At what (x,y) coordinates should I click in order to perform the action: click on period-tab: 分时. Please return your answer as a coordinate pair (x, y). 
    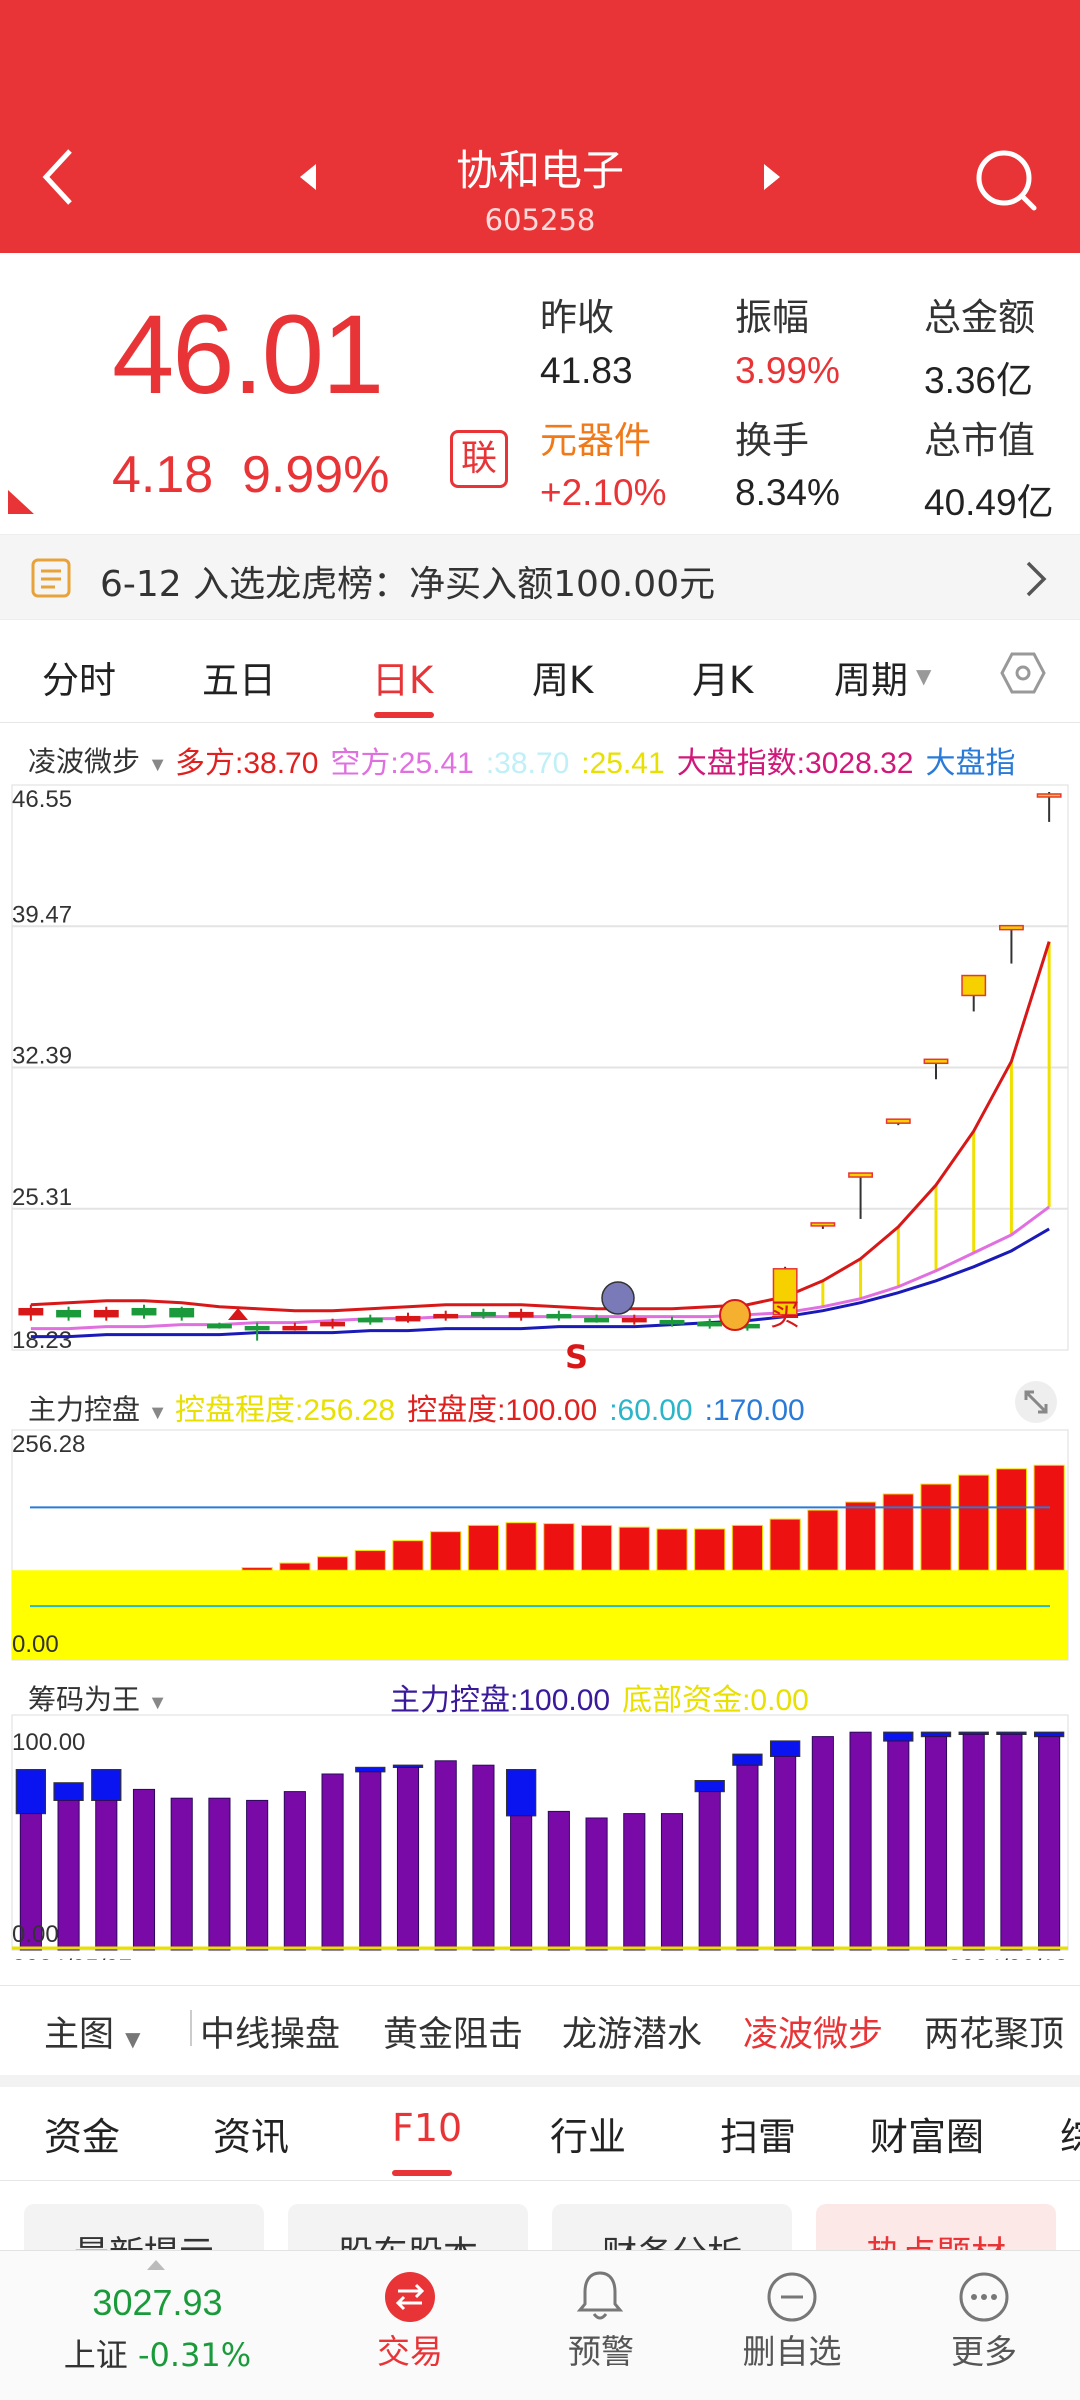
    Looking at the image, I should click on (79, 680).